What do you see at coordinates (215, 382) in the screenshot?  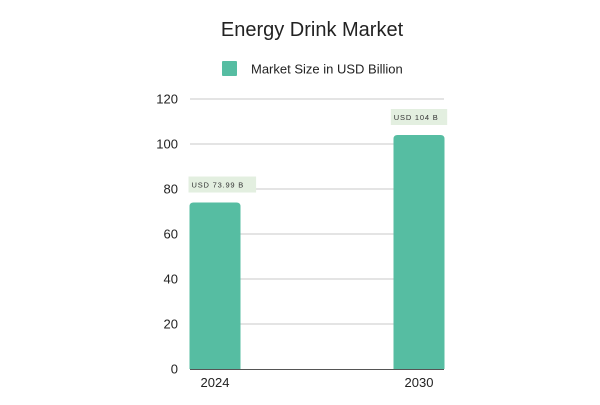 I see `x-category-label: 2024` at bounding box center [215, 382].